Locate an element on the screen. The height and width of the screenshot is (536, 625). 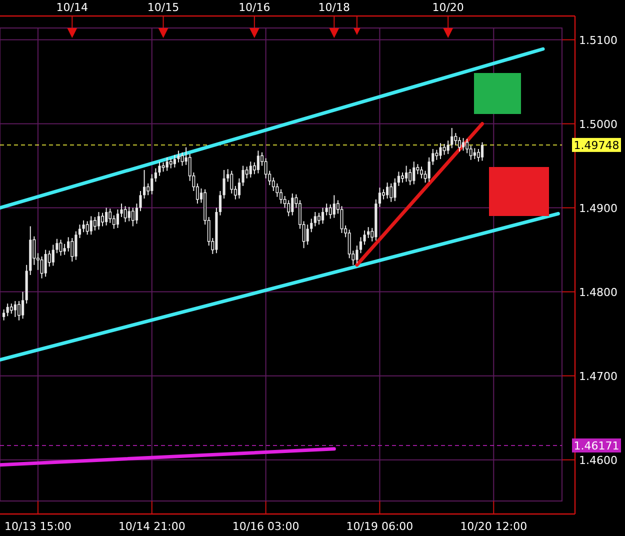
x-tick-label: 10/14 21:00 is located at coordinates (152, 526).